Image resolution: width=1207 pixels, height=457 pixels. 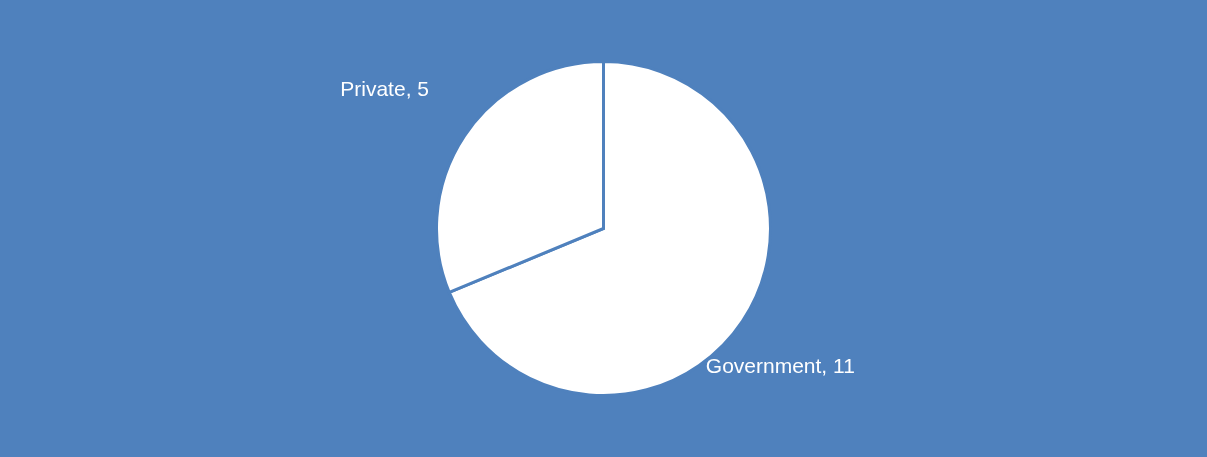 What do you see at coordinates (763, 366) in the screenshot?
I see `slice-label: Government` at bounding box center [763, 366].